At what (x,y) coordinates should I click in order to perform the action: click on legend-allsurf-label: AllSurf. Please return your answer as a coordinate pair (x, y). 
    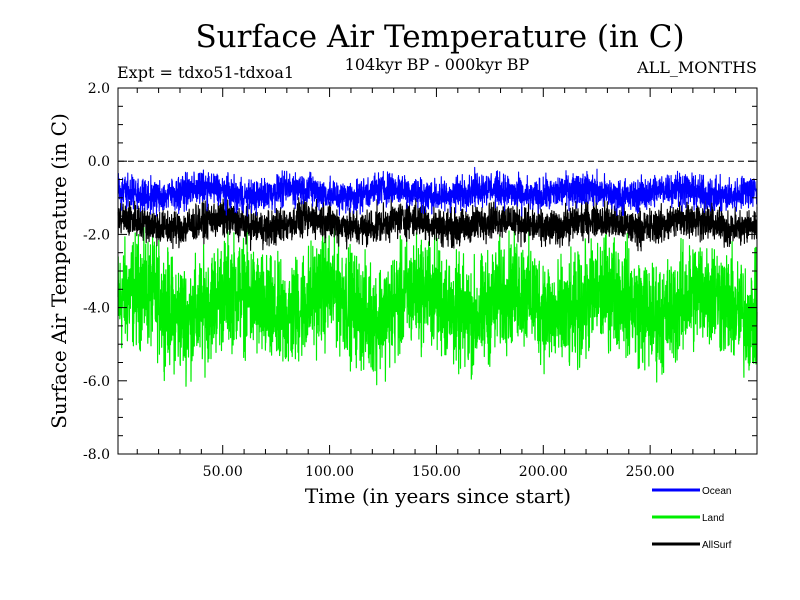
    Looking at the image, I should click on (717, 545).